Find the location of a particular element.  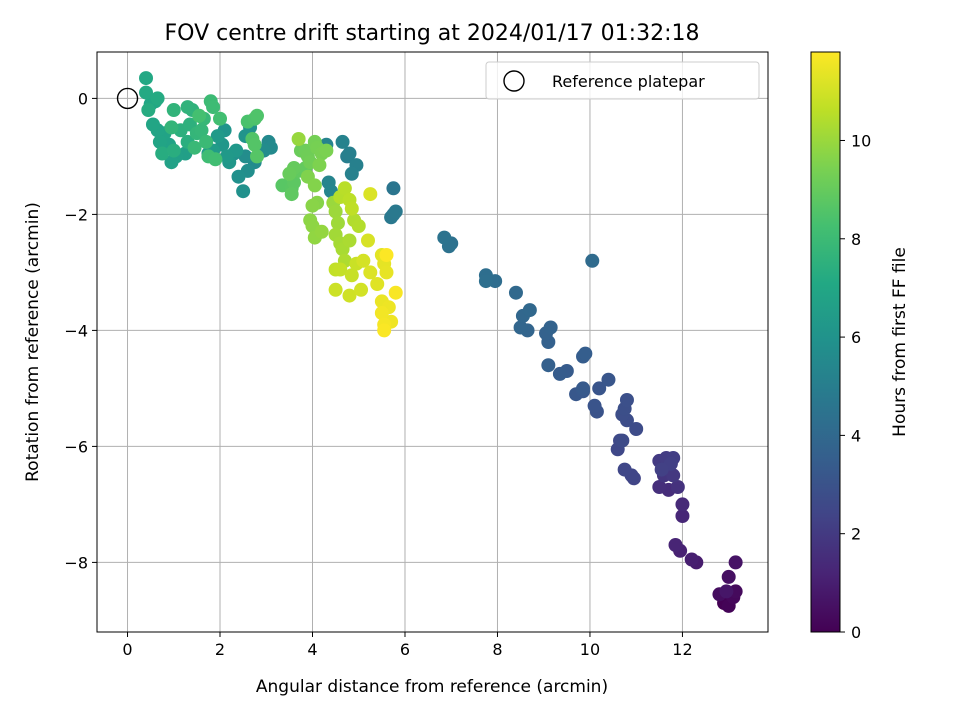

x-tick-label: 0 is located at coordinates (127, 649).